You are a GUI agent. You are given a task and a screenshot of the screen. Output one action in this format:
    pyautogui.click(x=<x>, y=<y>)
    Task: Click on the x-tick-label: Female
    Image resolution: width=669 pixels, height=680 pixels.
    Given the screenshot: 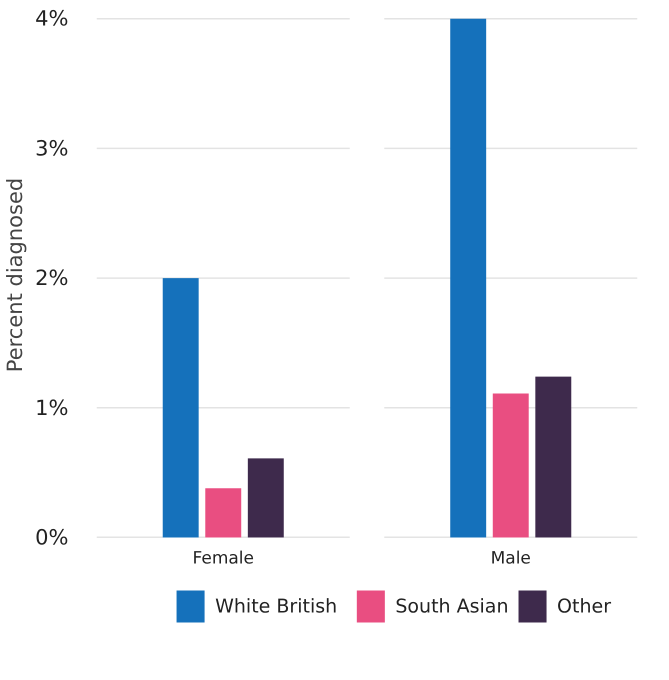 What is the action you would take?
    pyautogui.click(x=223, y=558)
    